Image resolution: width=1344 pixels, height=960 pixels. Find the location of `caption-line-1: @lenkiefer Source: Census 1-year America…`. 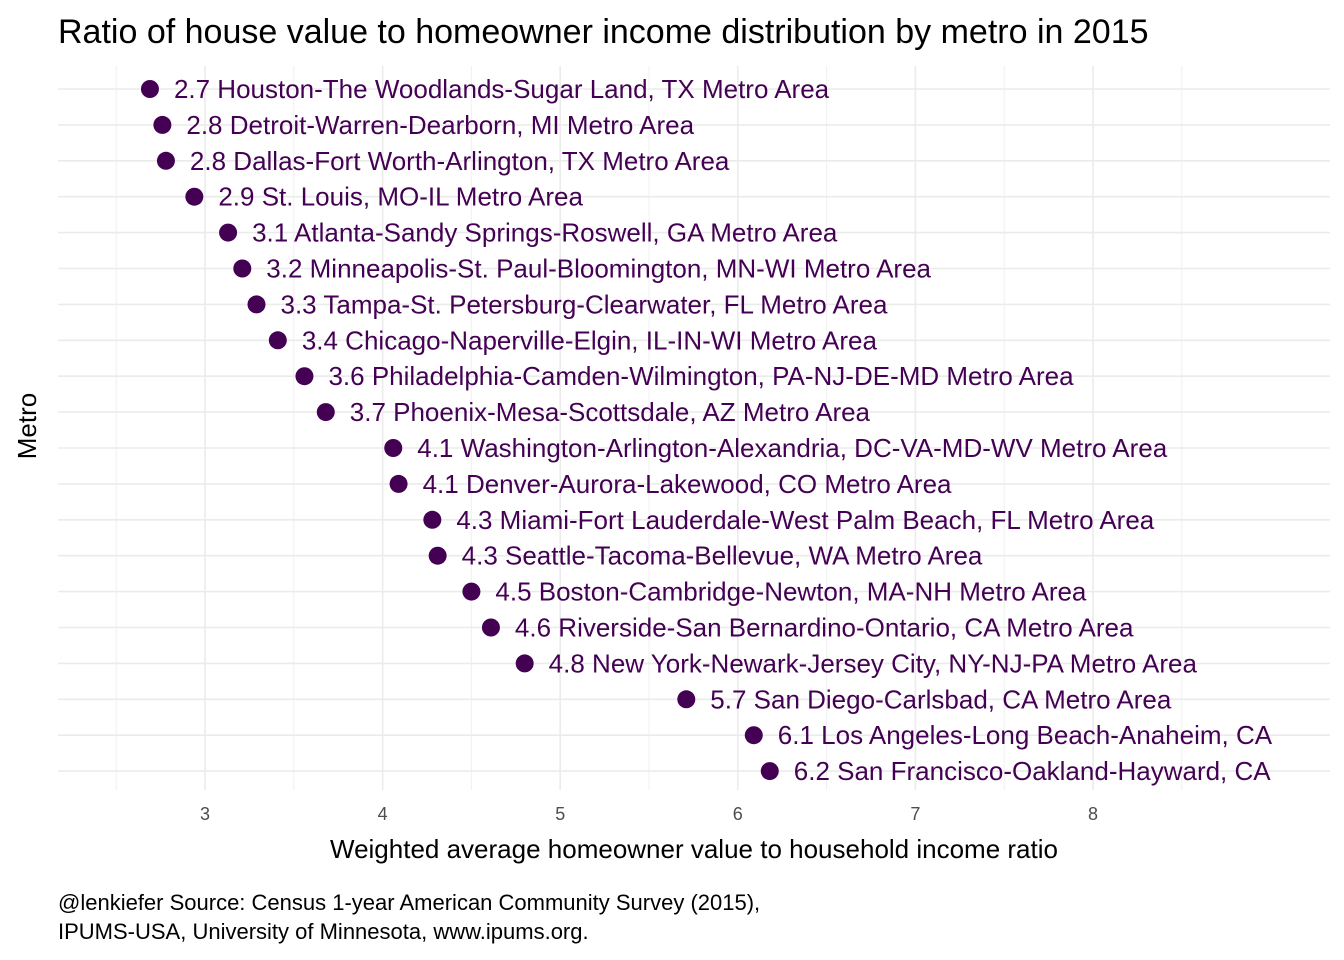

caption-line-1: @lenkiefer Source: Census 1-year America… is located at coordinates (409, 902).